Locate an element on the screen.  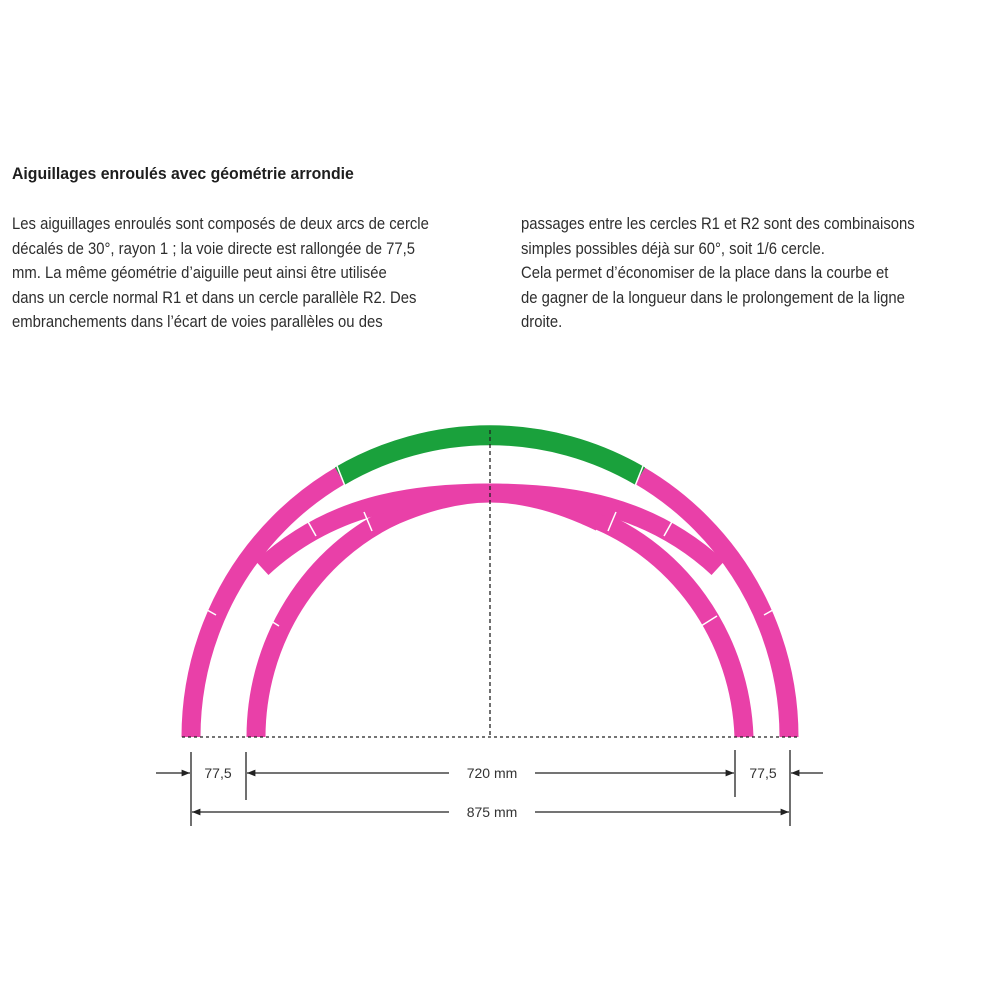
dim-right-label: 77,5 is located at coordinates (762, 773).